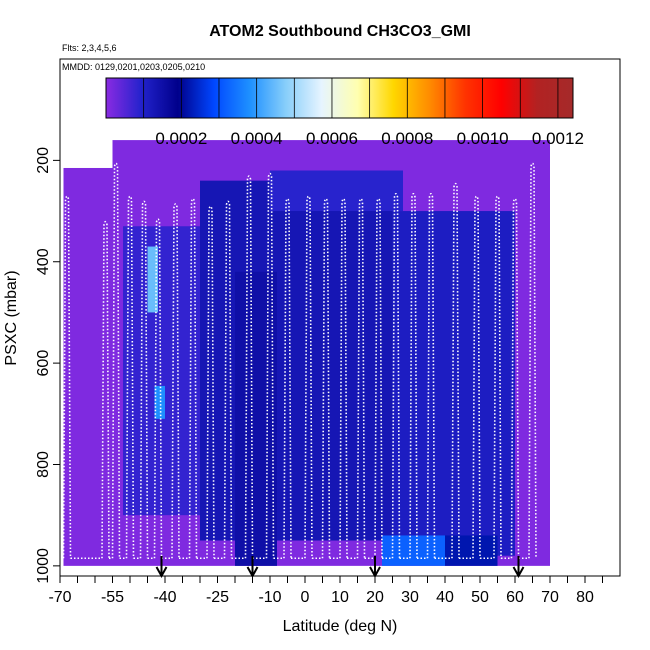 The height and width of the screenshot is (650, 650). What do you see at coordinates (305, 597) in the screenshot?
I see `x-tick-label: 0` at bounding box center [305, 597].